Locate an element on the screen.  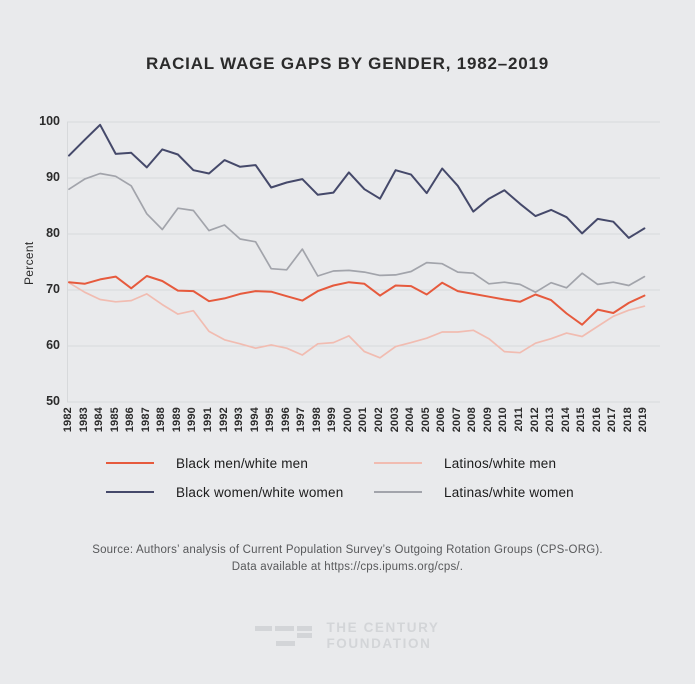
x-tick-label: 1982 is located at coordinates (68, 420).